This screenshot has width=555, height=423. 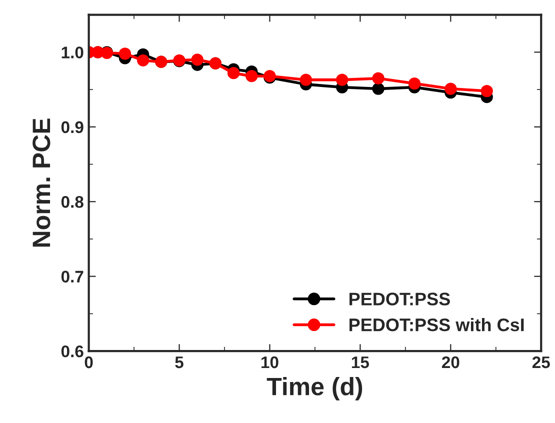 I want to click on y-tick-label: 0.6, so click(x=72, y=351).